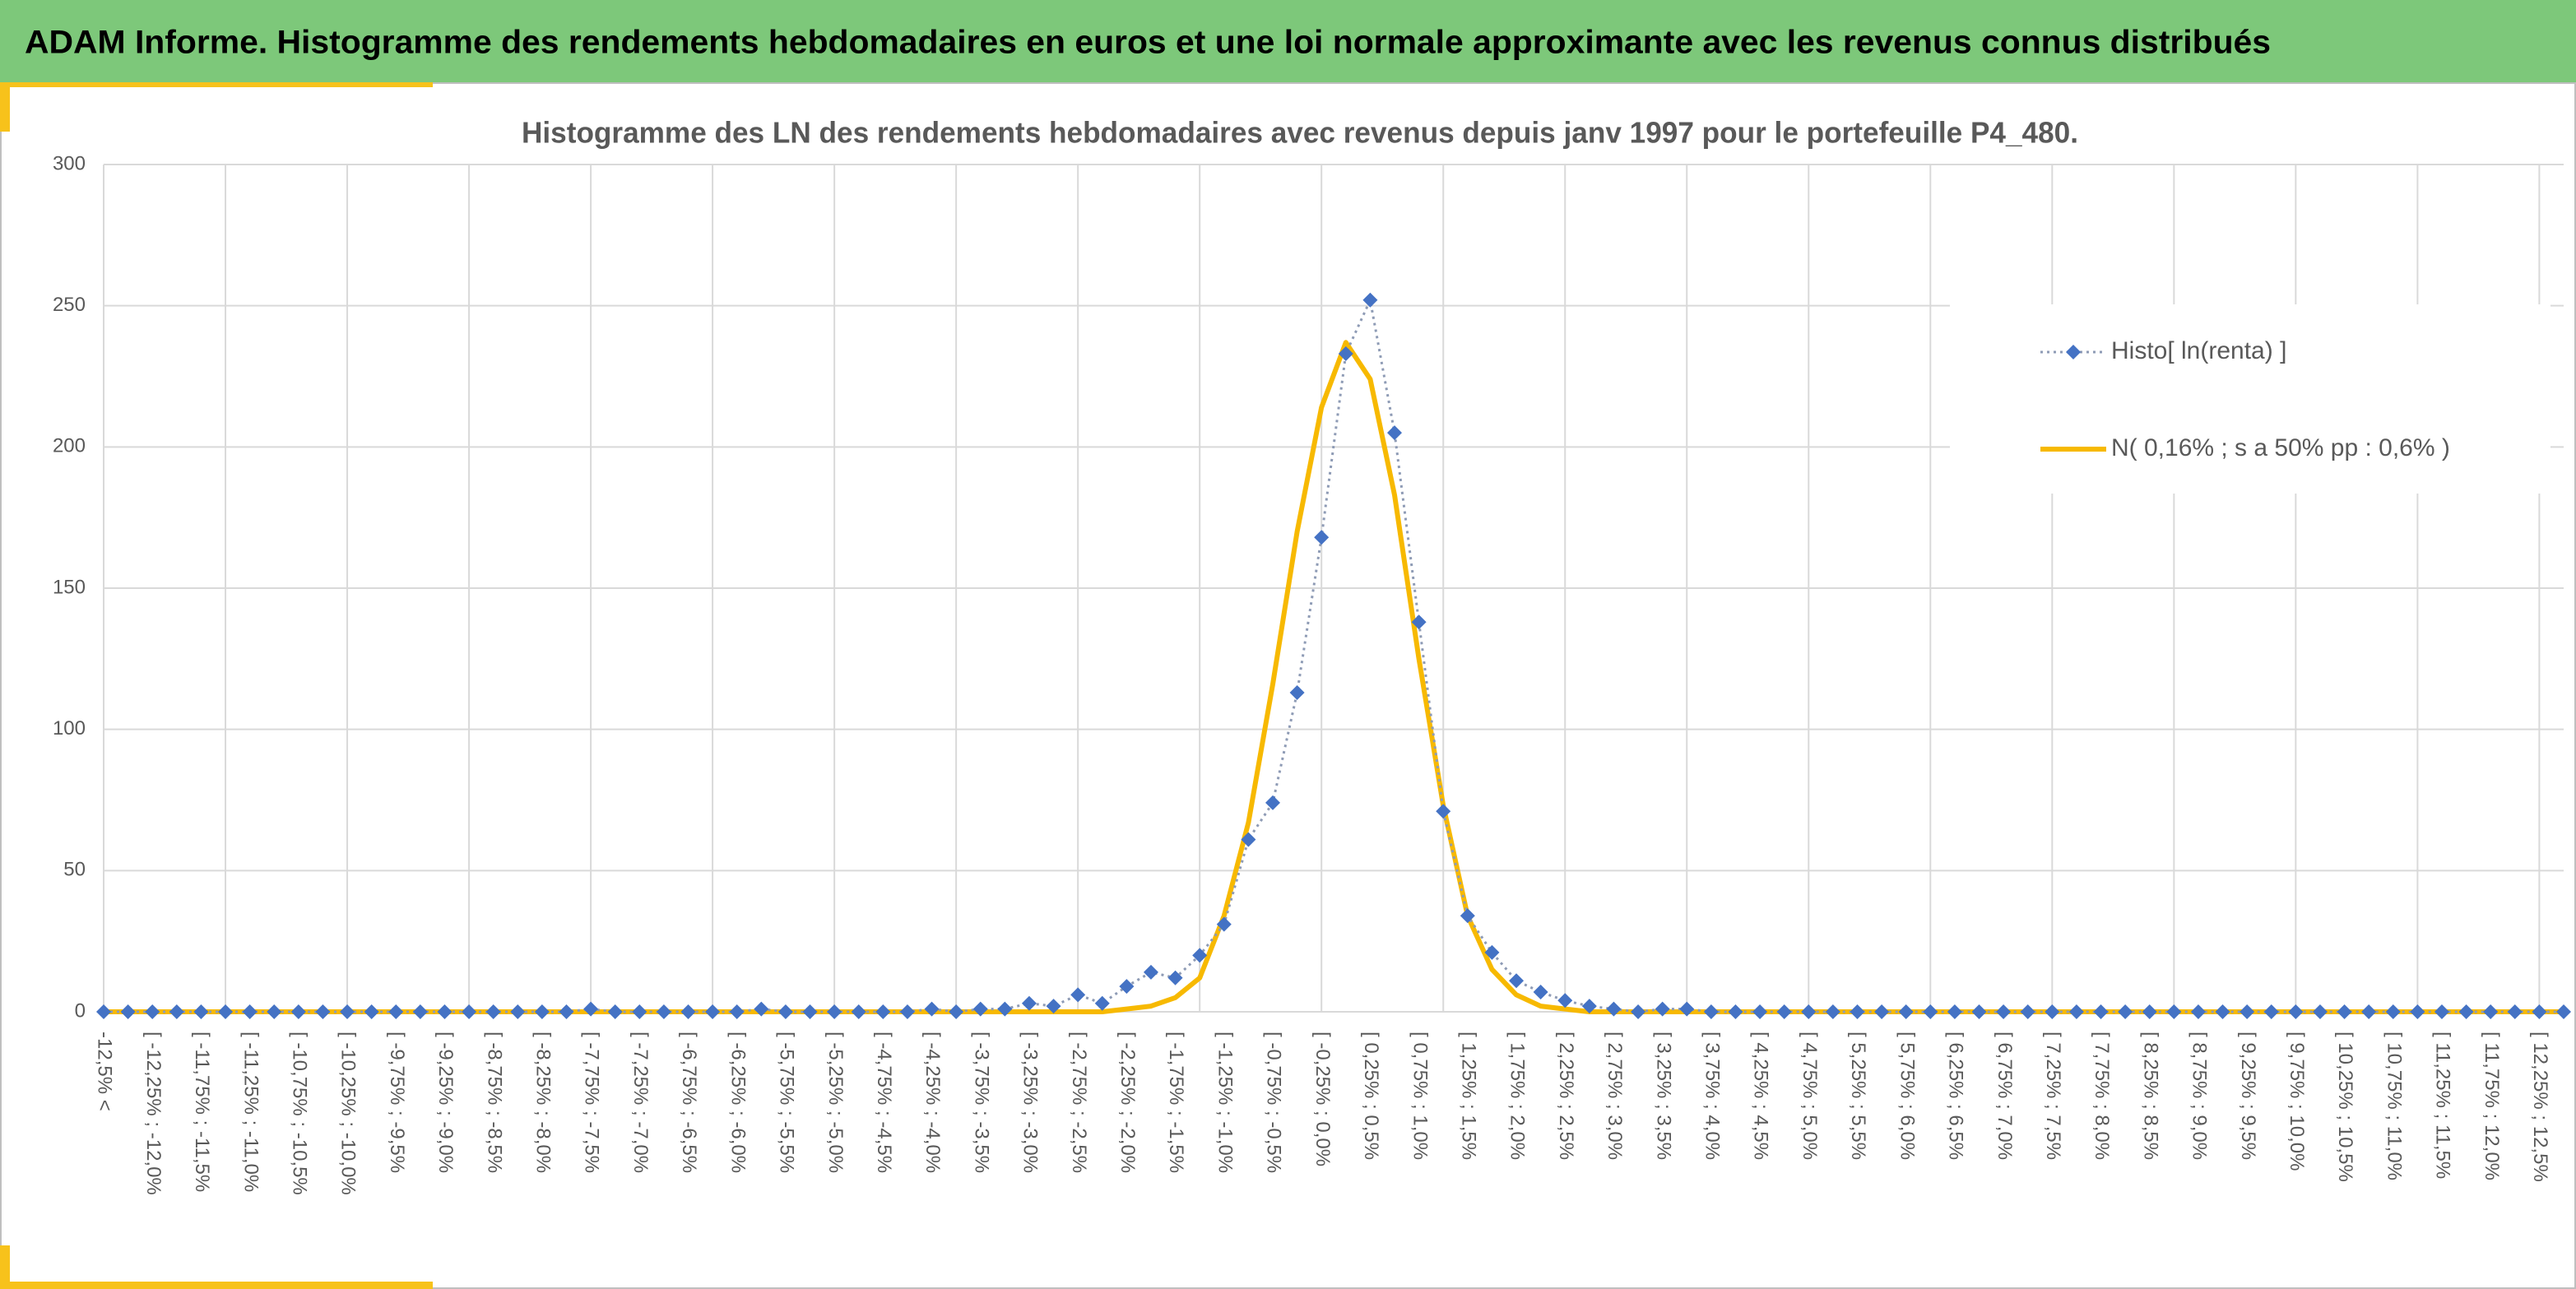  Describe the element at coordinates (74, 870) in the screenshot. I see `y-tick-label: 50` at that location.